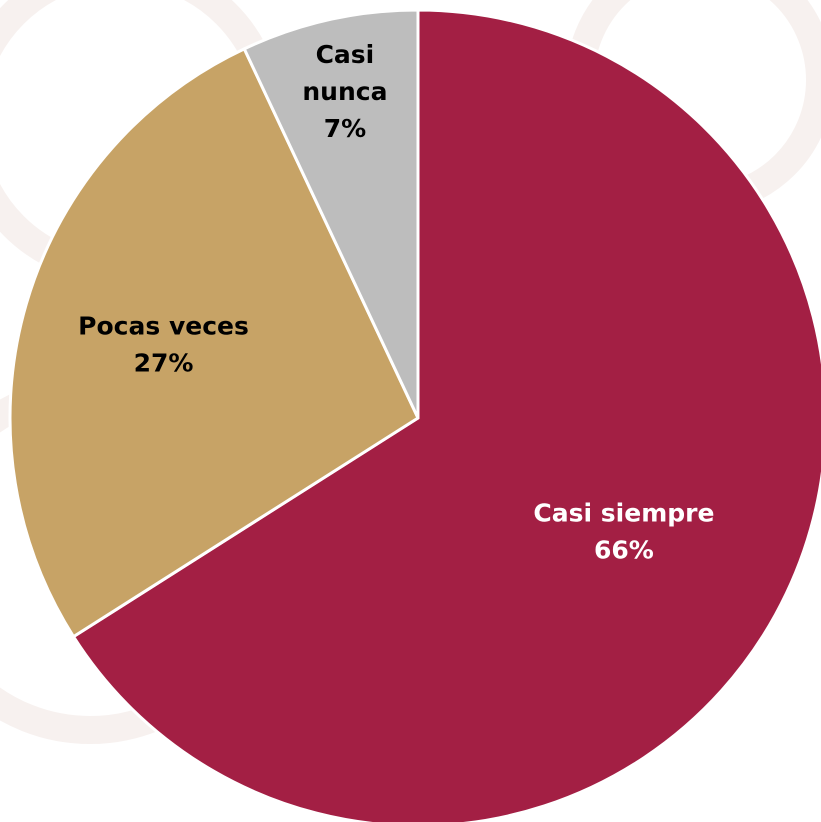  Describe the element at coordinates (345, 128) in the screenshot. I see `slice-value-label: 7%` at that location.